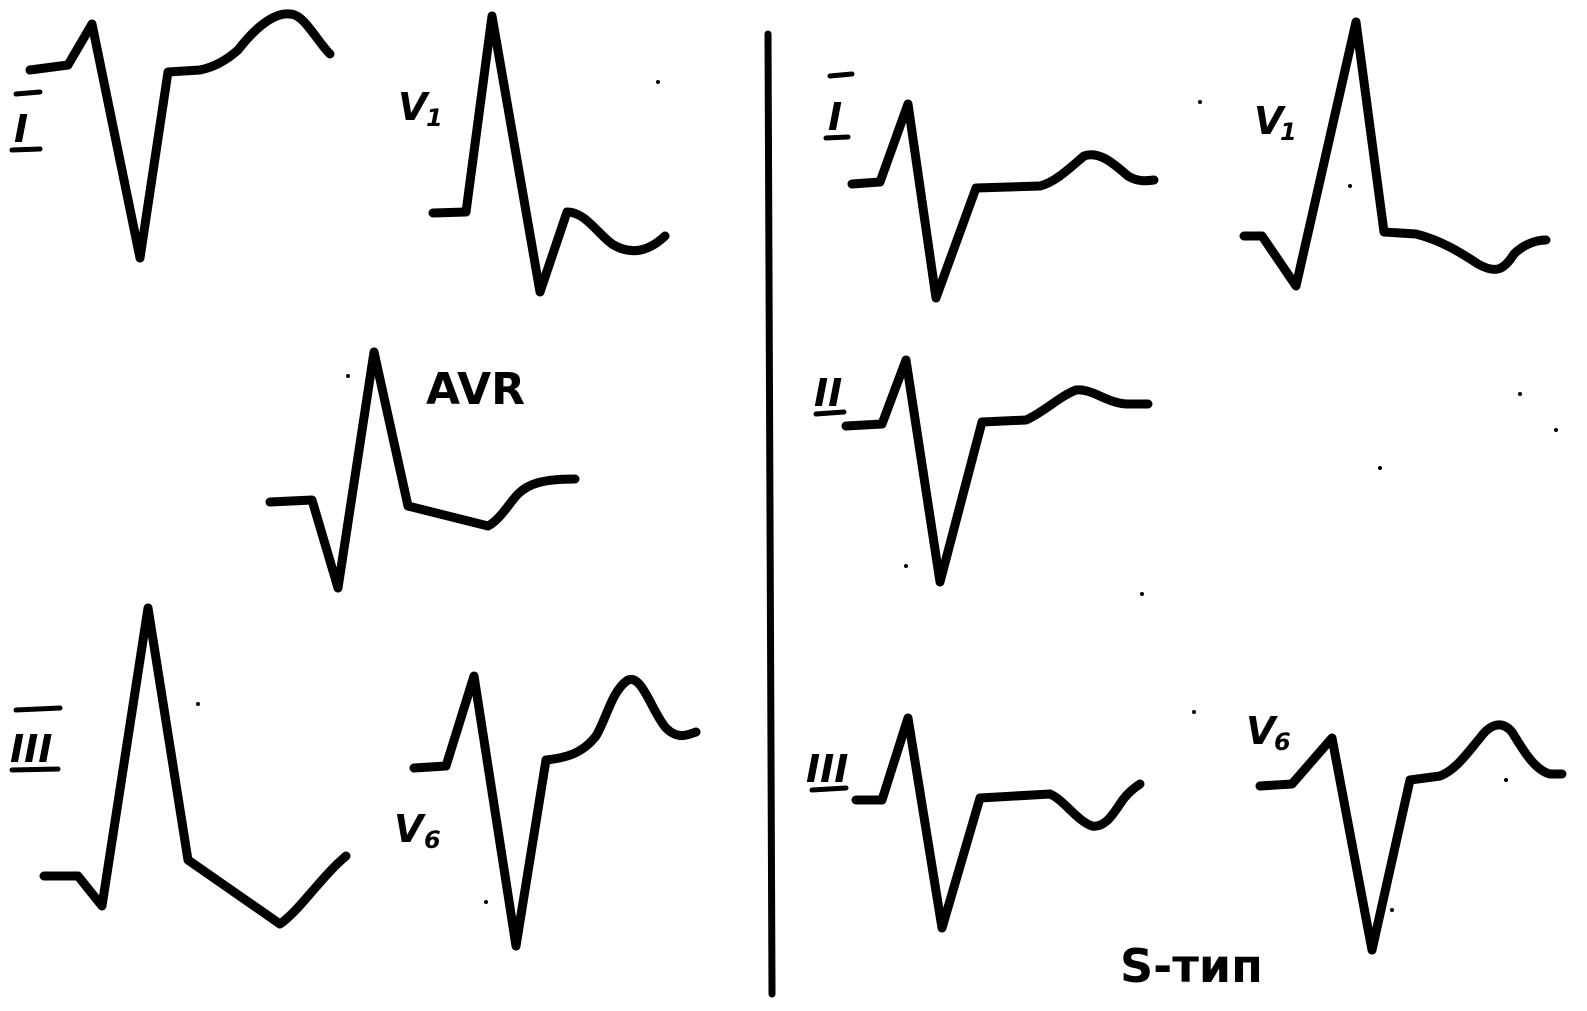  Describe the element at coordinates (21, 129) in the screenshot. I see `left-lead-i-label: I` at that location.